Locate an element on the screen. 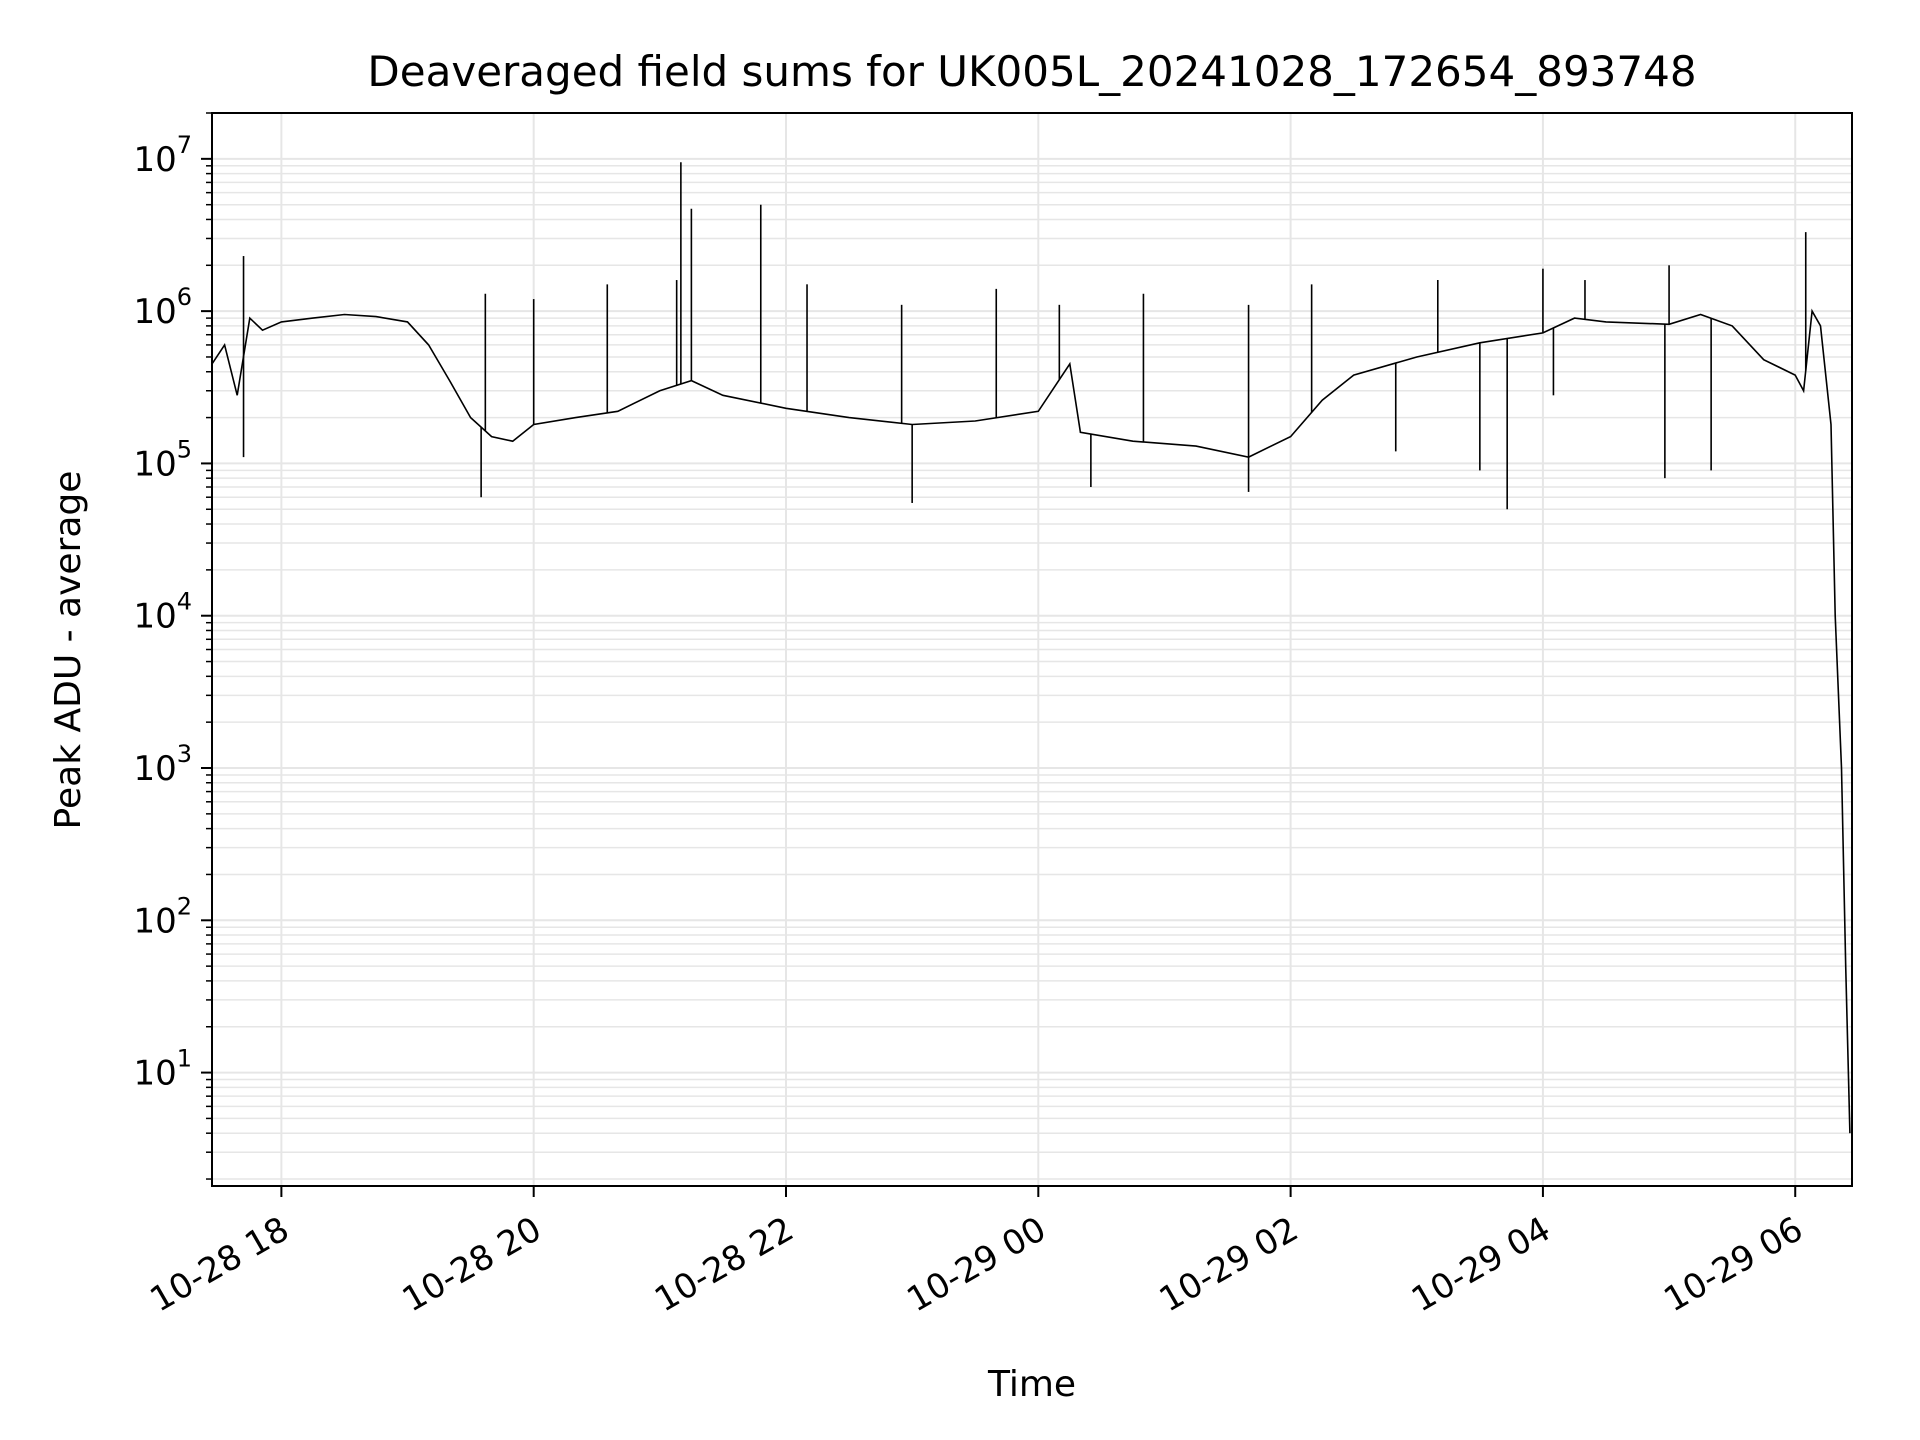 Image resolution: width=1920 pixels, height=1440 pixels. y-tick-label: 10⁷ is located at coordinates (162, 155).